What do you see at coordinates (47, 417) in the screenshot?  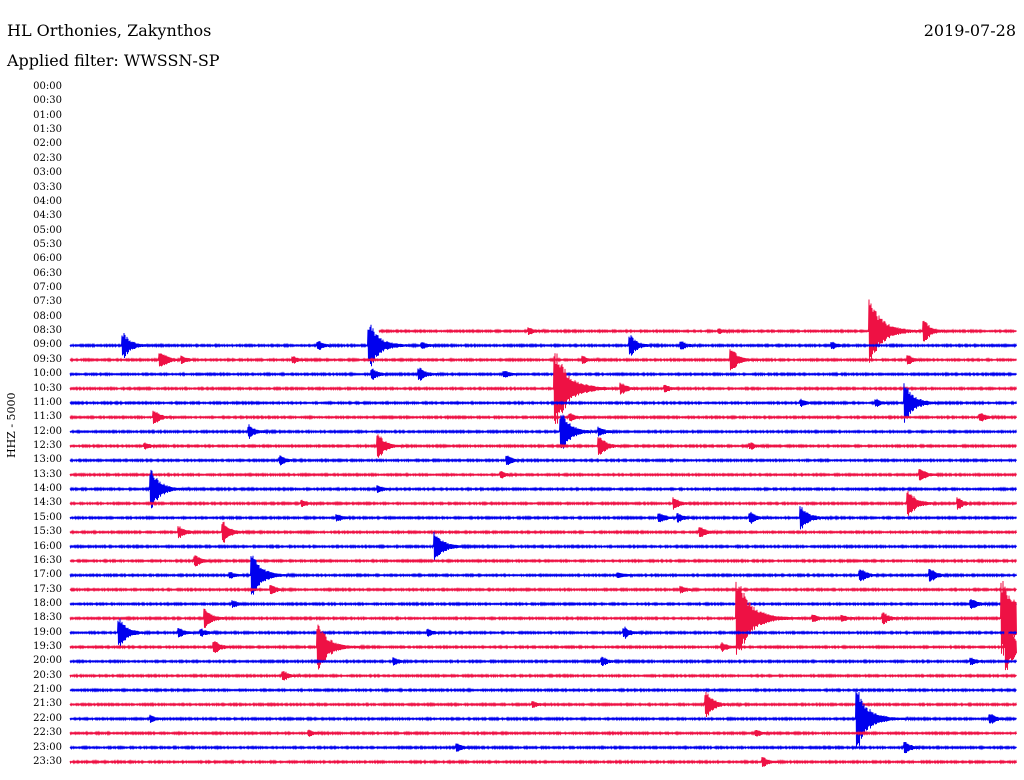 I see `time-label: 11:30` at bounding box center [47, 417].